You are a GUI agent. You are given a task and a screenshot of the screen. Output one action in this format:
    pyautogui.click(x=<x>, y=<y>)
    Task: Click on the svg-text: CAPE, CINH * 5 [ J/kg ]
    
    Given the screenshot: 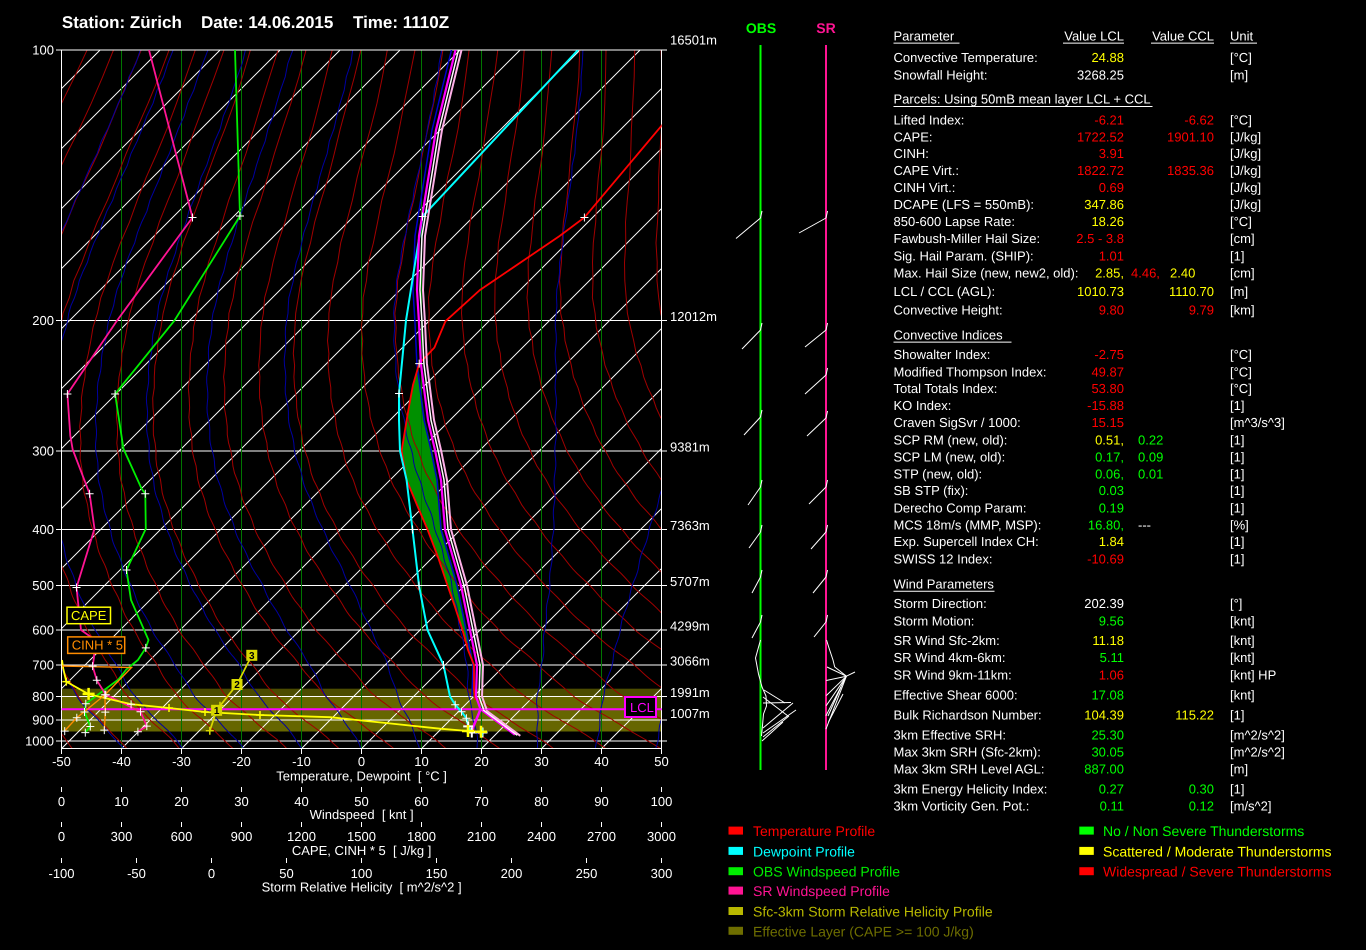 What is the action you would take?
    pyautogui.click(x=361, y=850)
    